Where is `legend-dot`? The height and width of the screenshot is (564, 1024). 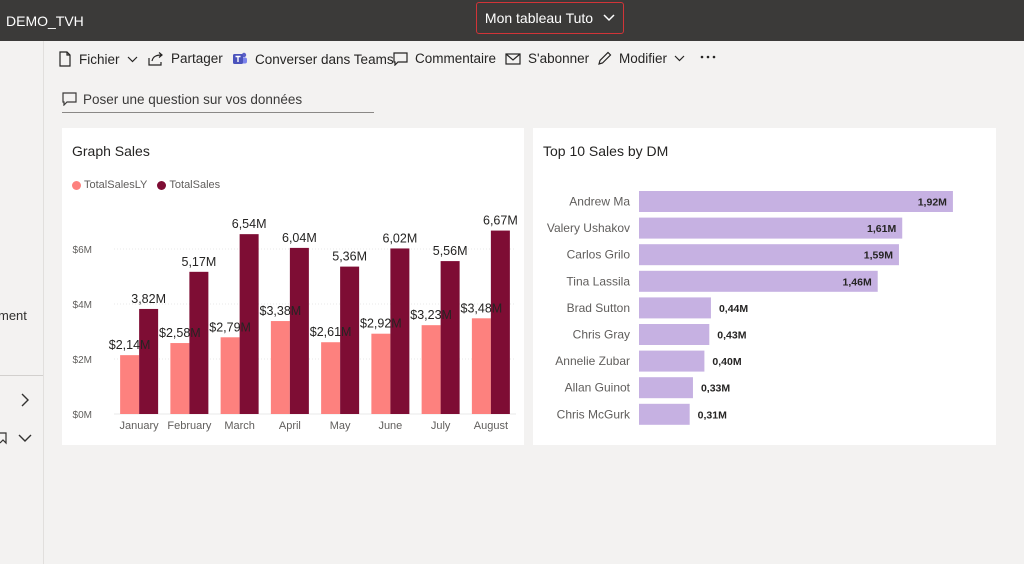 legend-dot is located at coordinates (76, 185).